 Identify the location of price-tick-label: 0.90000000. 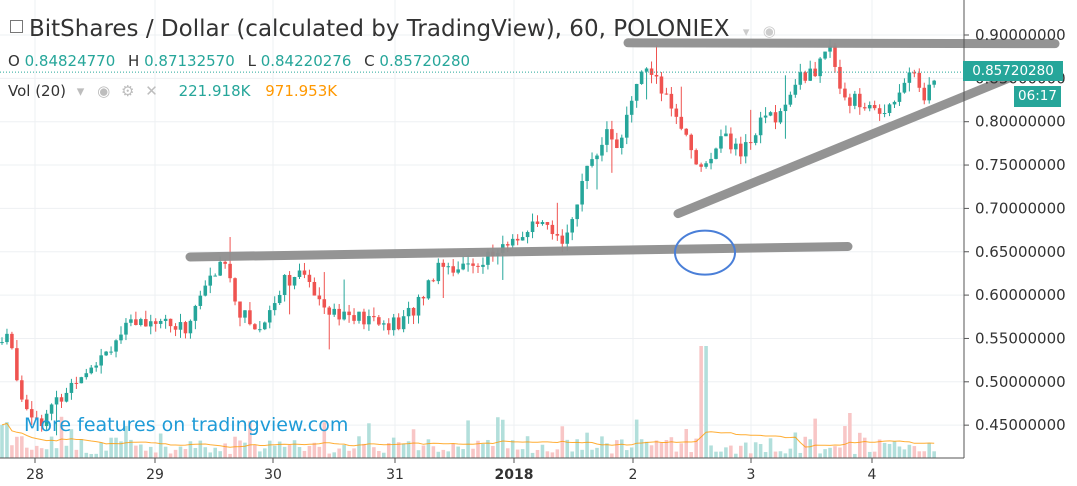
(1020, 35).